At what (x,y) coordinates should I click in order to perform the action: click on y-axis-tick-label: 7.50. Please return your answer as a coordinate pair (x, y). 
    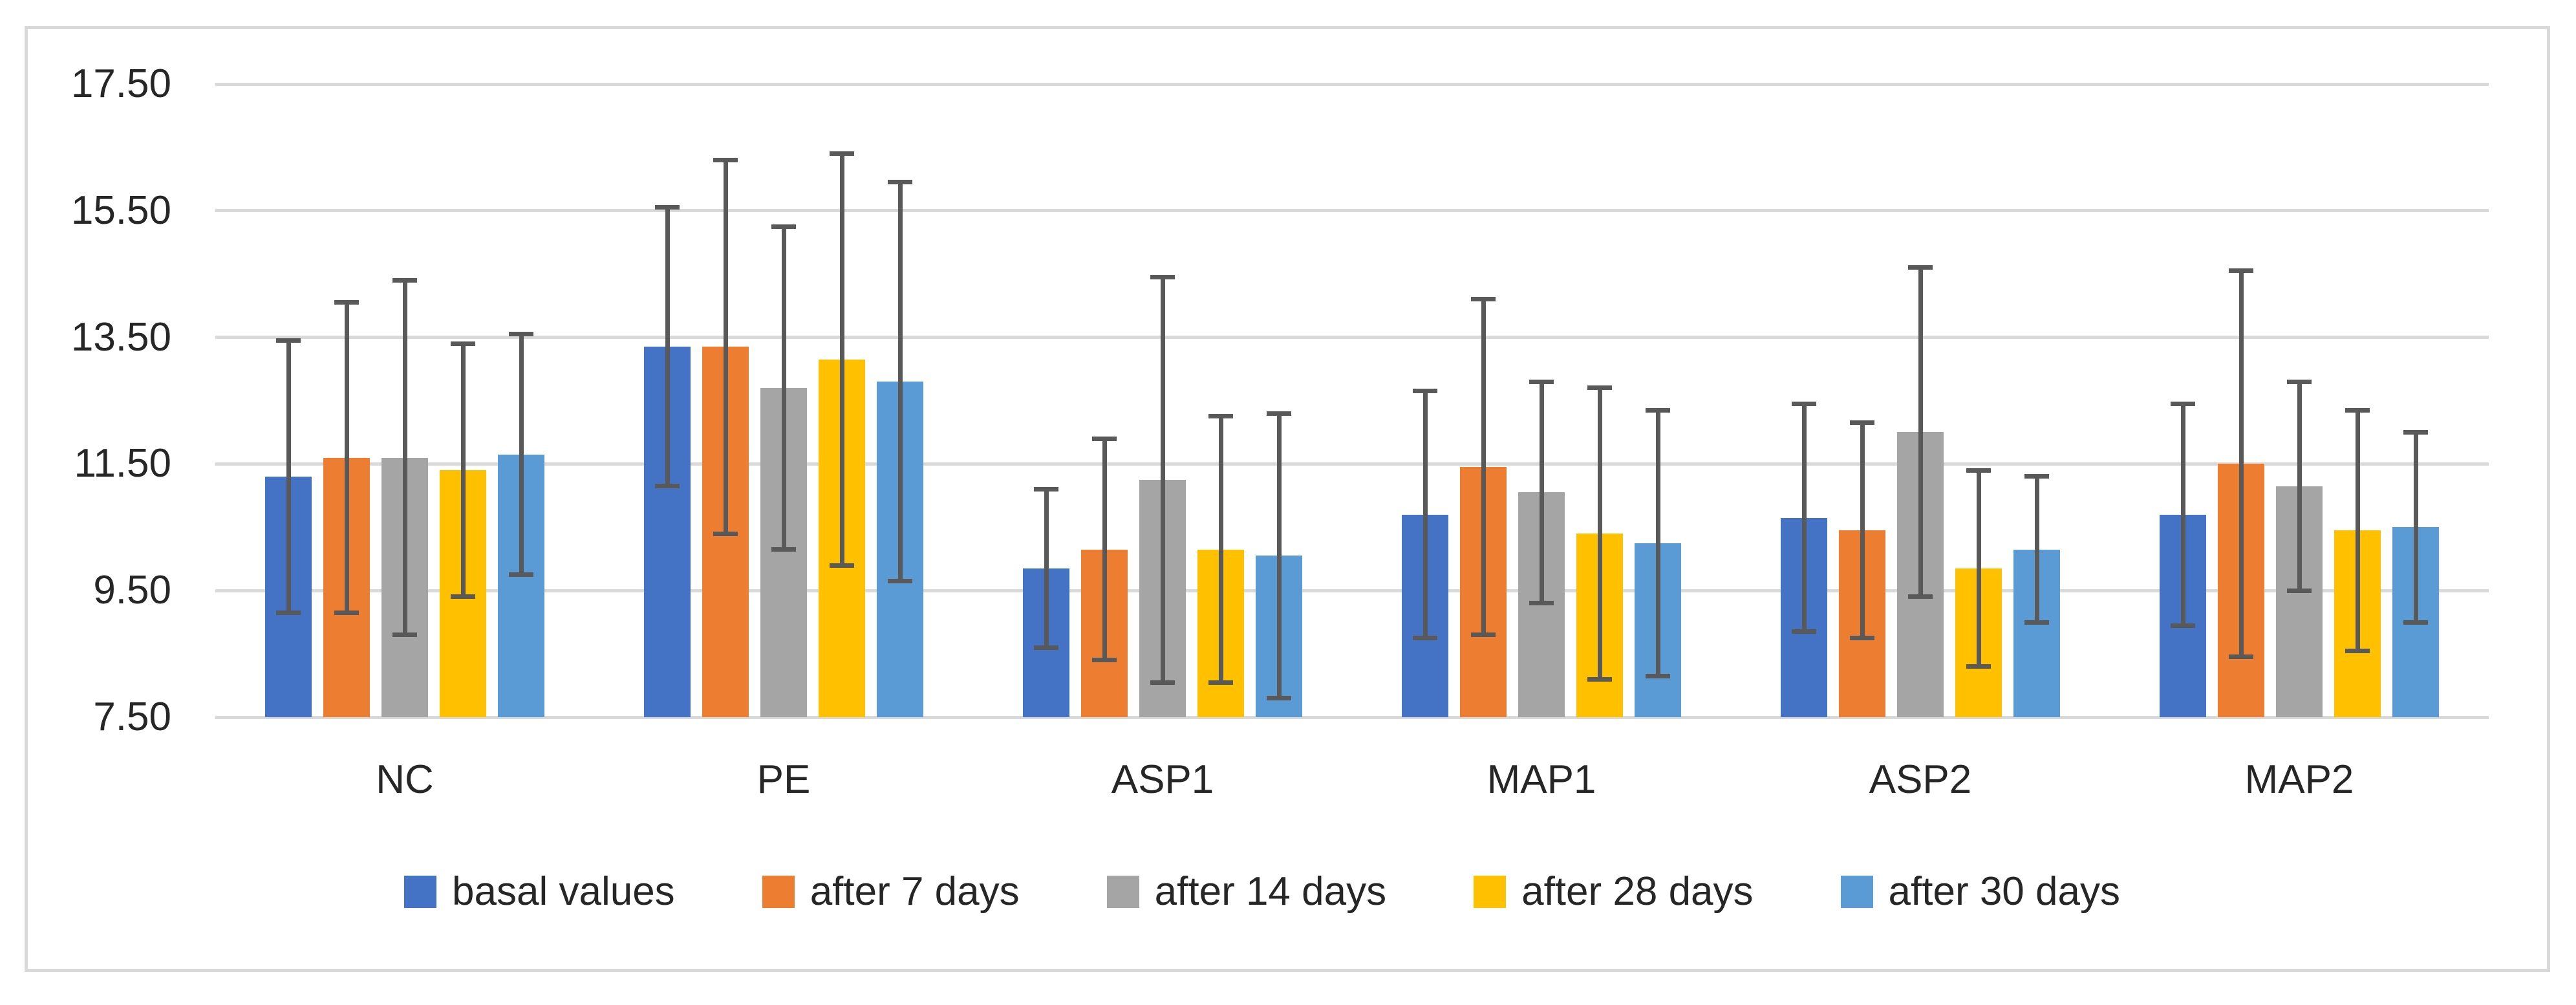
    Looking at the image, I should click on (132, 717).